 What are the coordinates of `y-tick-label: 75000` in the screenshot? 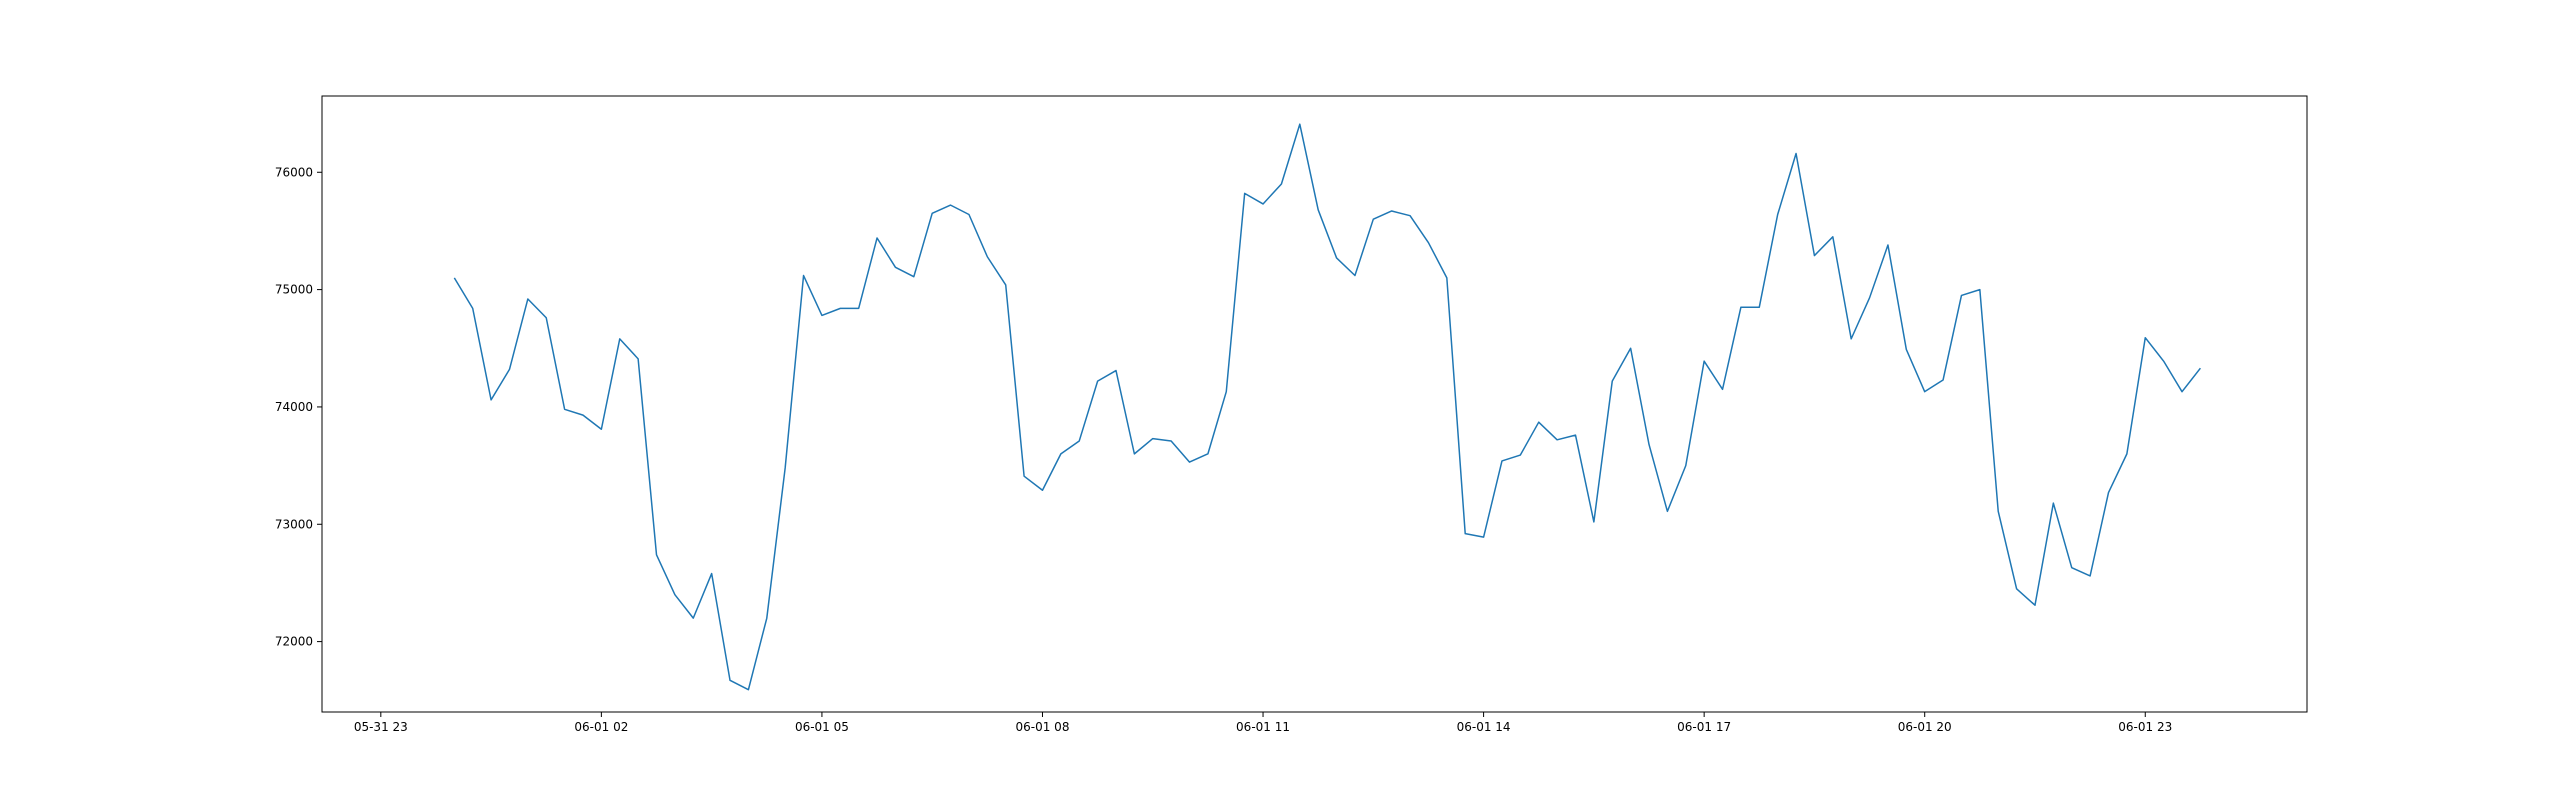 It's located at (294, 290).